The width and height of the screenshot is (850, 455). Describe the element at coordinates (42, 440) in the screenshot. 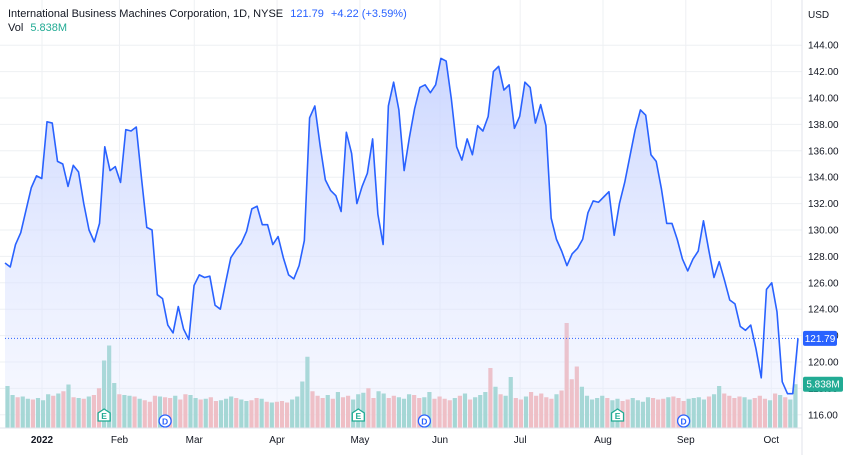

I see `x-tick-label: 2022` at that location.